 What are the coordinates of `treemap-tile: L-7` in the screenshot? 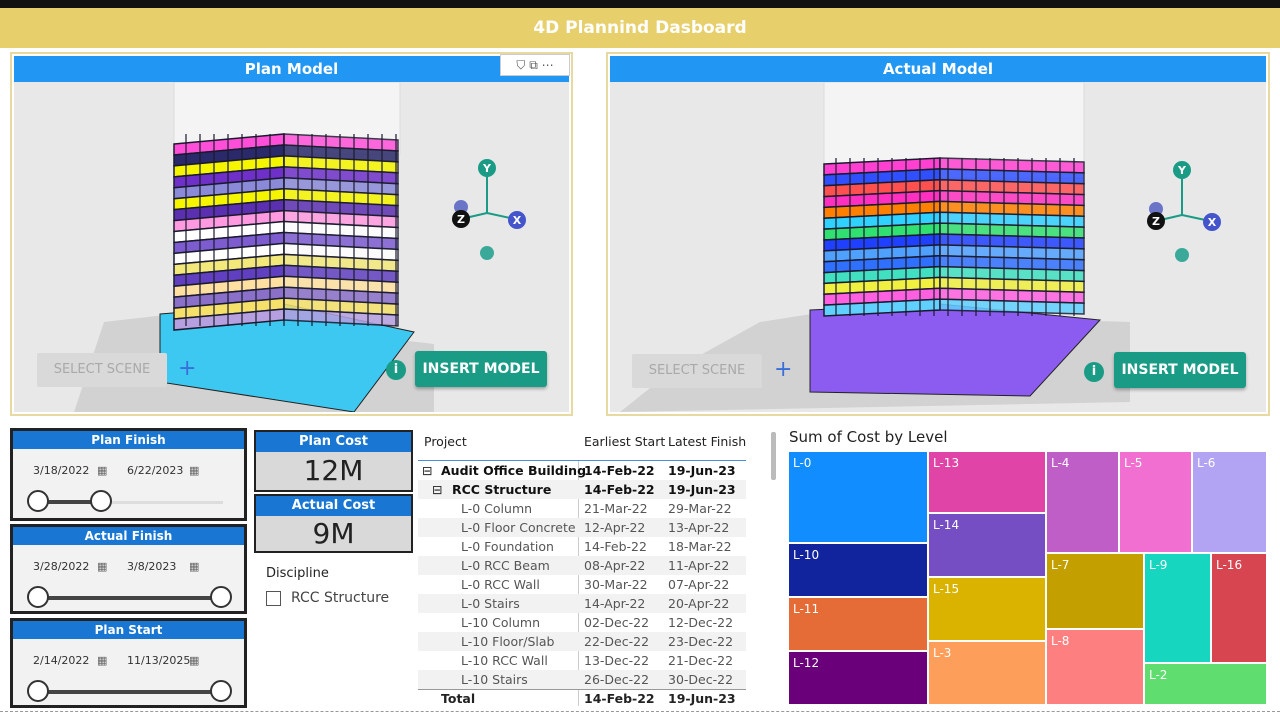 It's located at (1095, 591).